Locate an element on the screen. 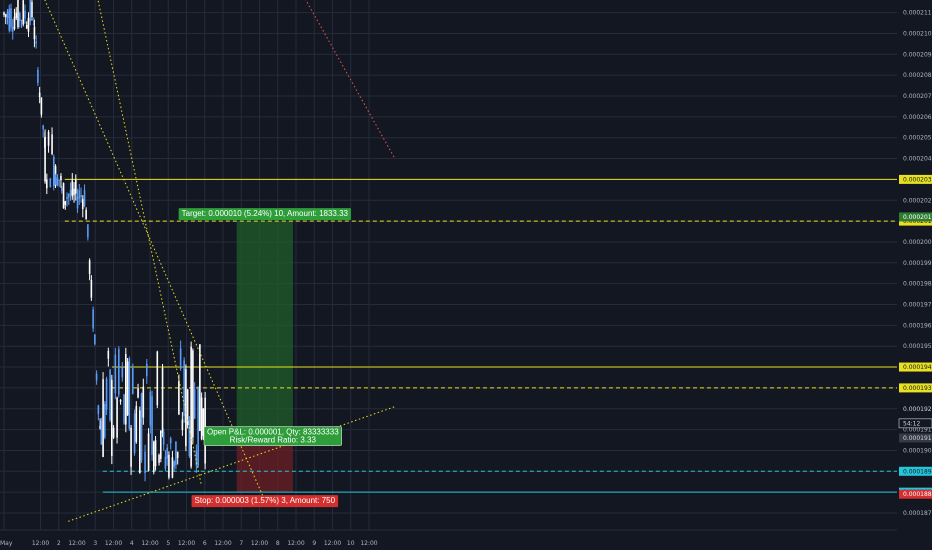  position-zones is located at coordinates (264, 357).